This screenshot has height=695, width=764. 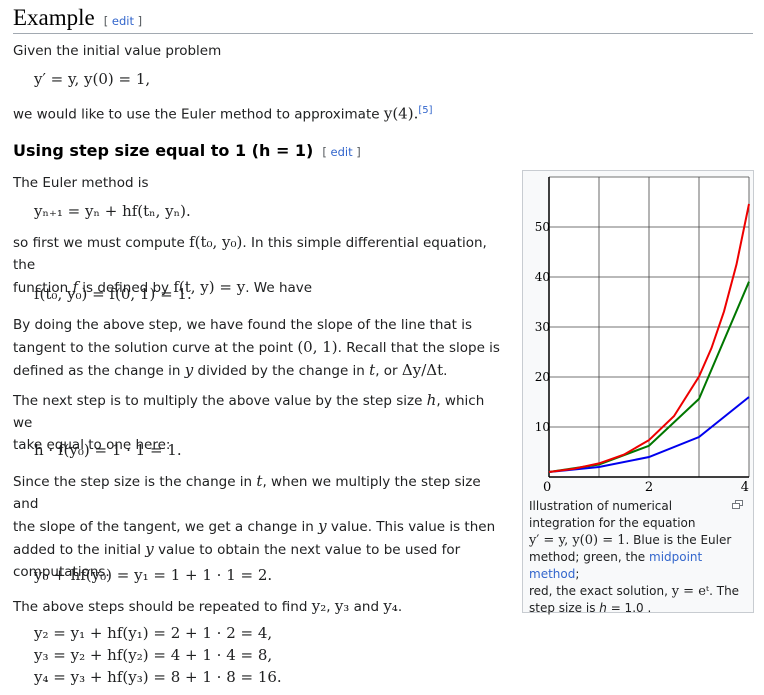 What do you see at coordinates (113, 294) in the screenshot?
I see `slope-equation: f(t₀, y₀) = f(0, 1) = 1.` at bounding box center [113, 294].